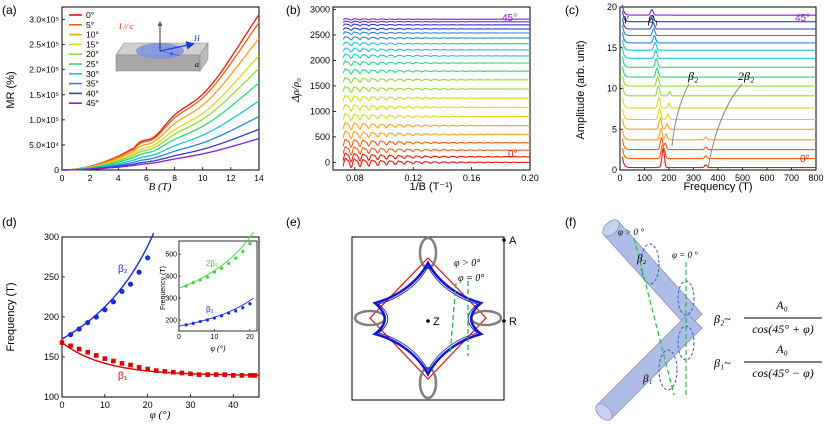  What do you see at coordinates (231, 178) in the screenshot?
I see `panel-a-xtick-label: 12` at bounding box center [231, 178].